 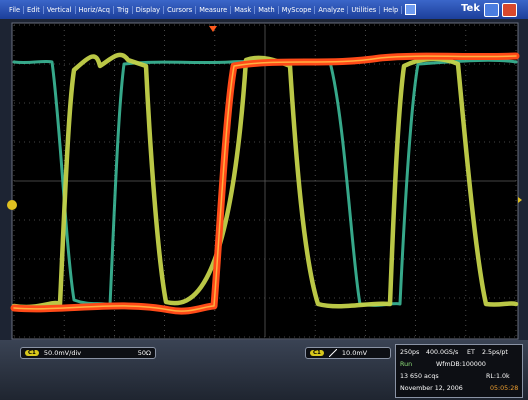 I want to click on trigger-level: 10.0mV, so click(x=354, y=353).